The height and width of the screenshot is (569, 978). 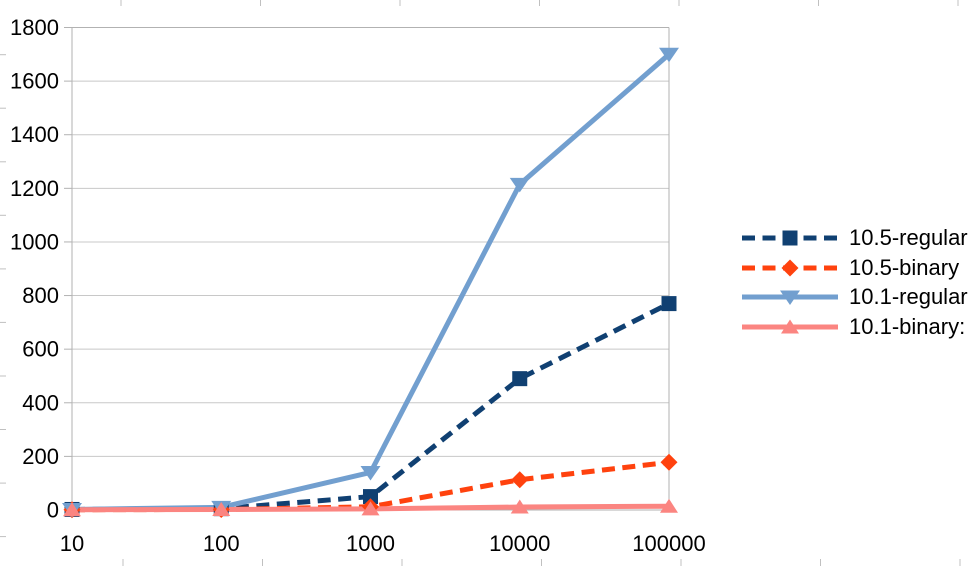 I want to click on x-tick-label: 10000, so click(x=519, y=543).